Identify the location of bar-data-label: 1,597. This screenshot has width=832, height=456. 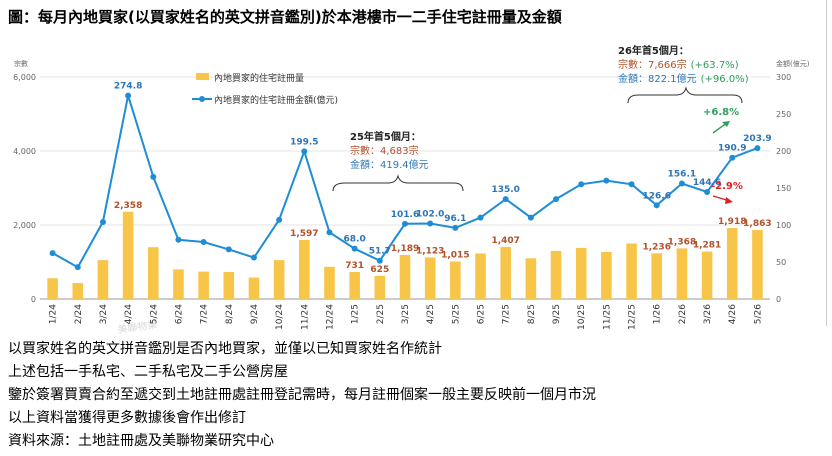
(304, 234).